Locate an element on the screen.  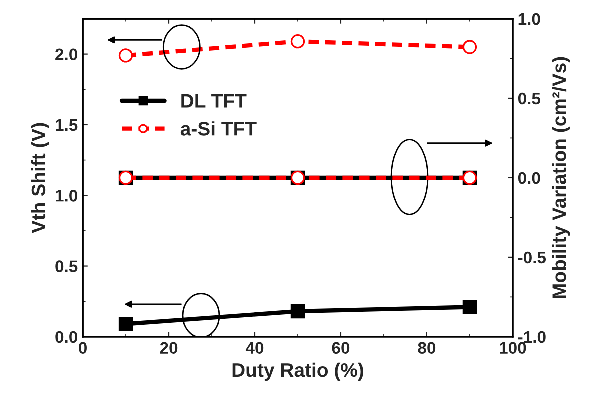
y-tick-label: 1.0 is located at coordinates (67, 196).